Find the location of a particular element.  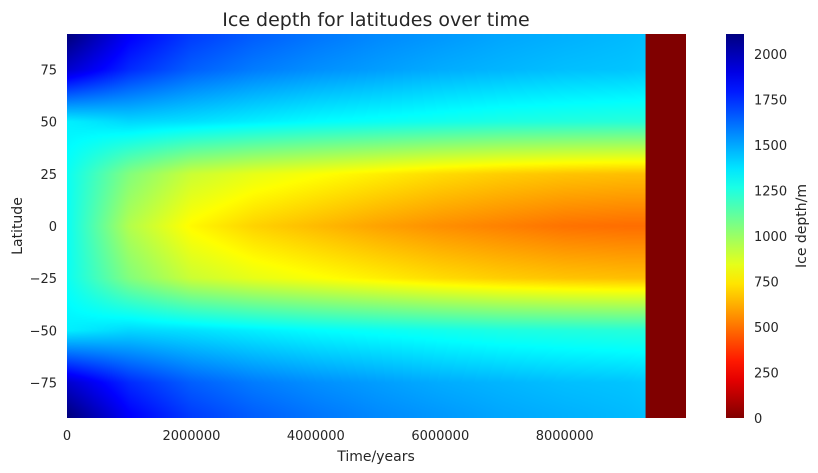

x-axis-label: Time/years is located at coordinates (375, 457).